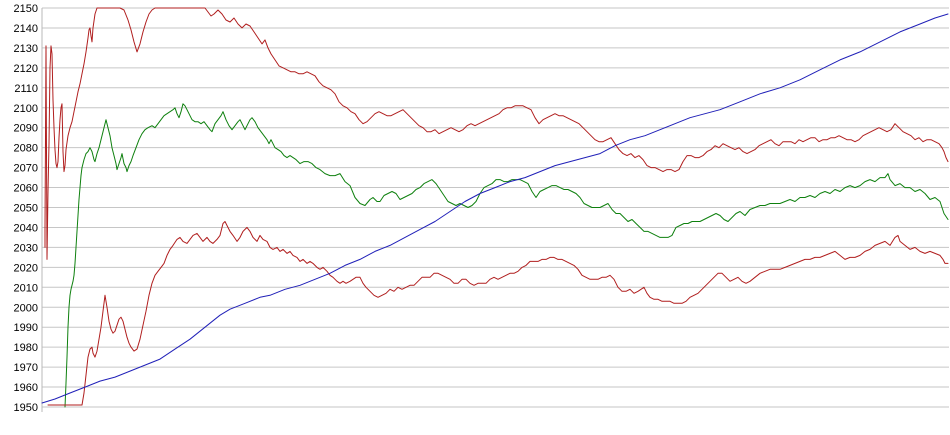 This screenshot has width=950, height=435. I want to click on y-axis-tick-label: 2030, so click(26, 248).